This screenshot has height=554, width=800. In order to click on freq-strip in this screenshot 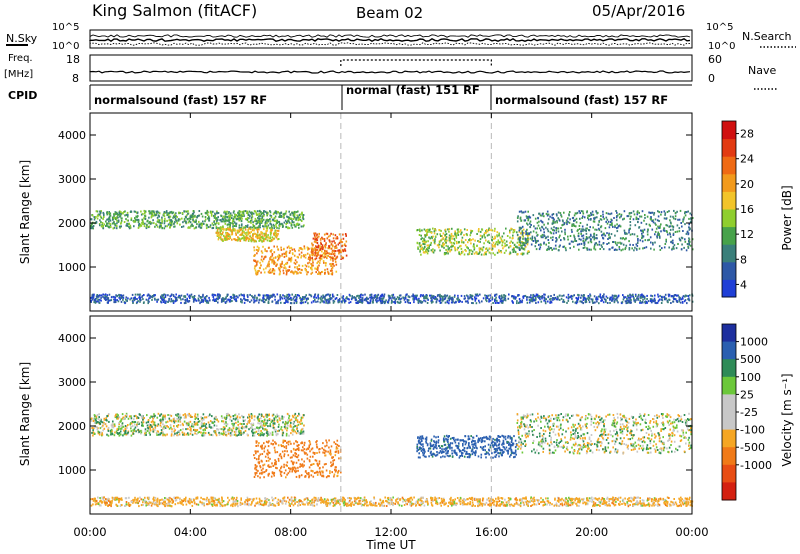, I will do `click(391, 68)`.